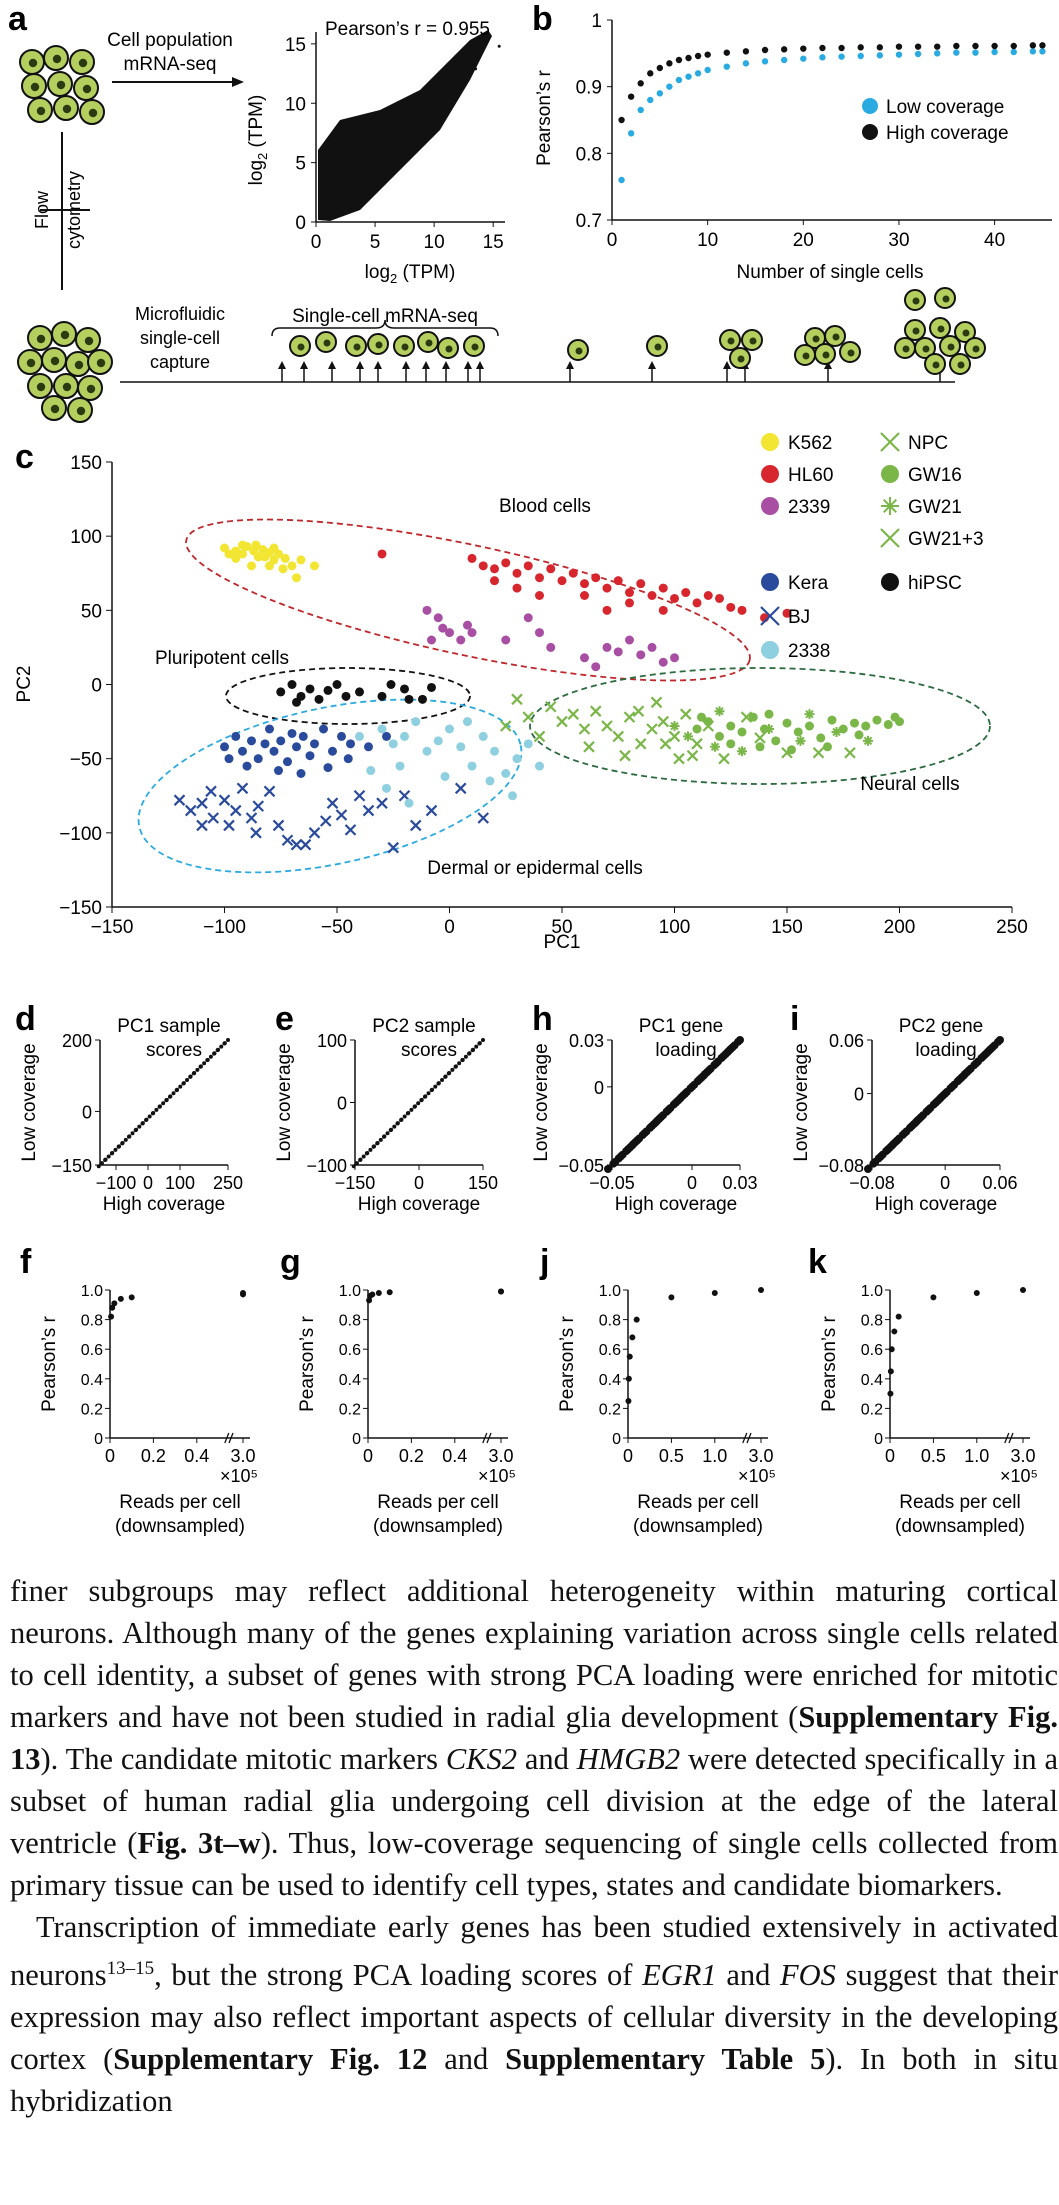  I want to click on panel-subtitle: loading, so click(685, 1050).